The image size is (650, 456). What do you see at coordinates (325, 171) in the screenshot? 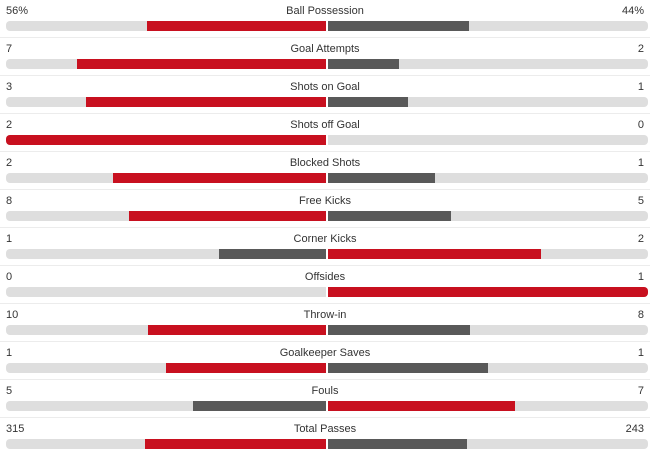
I see `stat-row-blocked-shots: 2 Blocked Shots 1` at bounding box center [325, 171].